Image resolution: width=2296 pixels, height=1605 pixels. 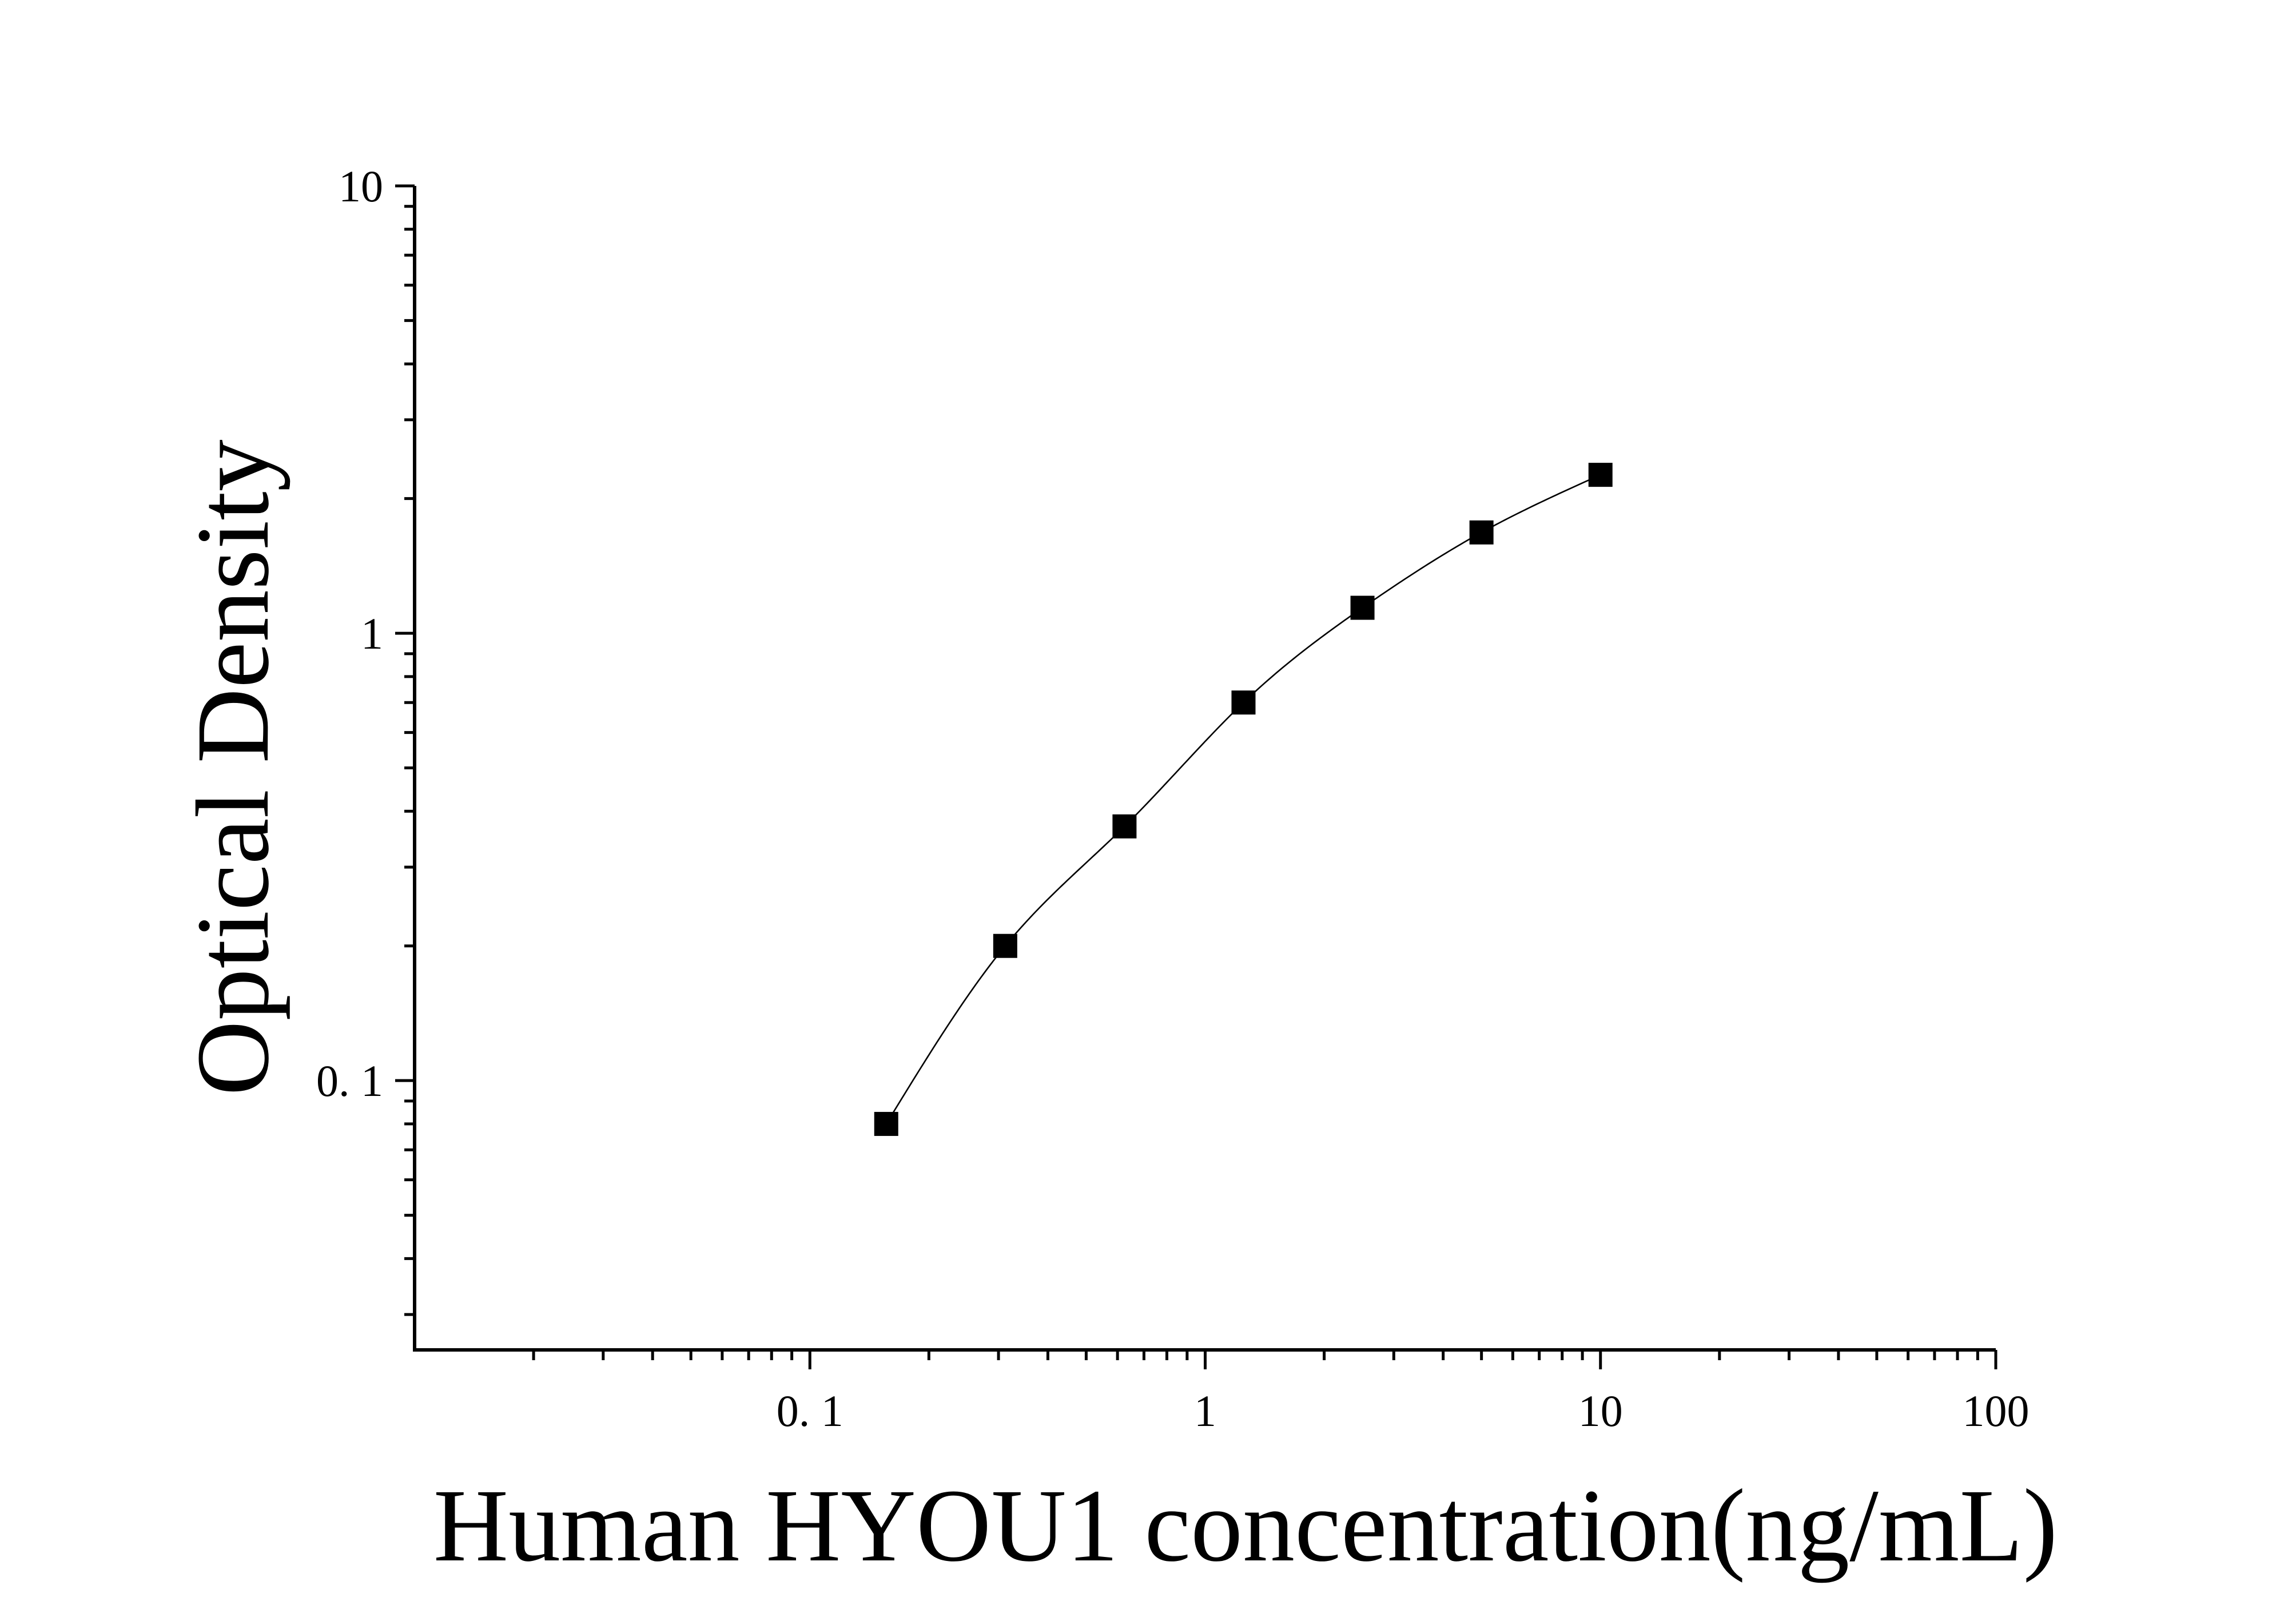 I want to click on x-tick-labels: 0. 1 1 10 100, so click(x=1404, y=1411).